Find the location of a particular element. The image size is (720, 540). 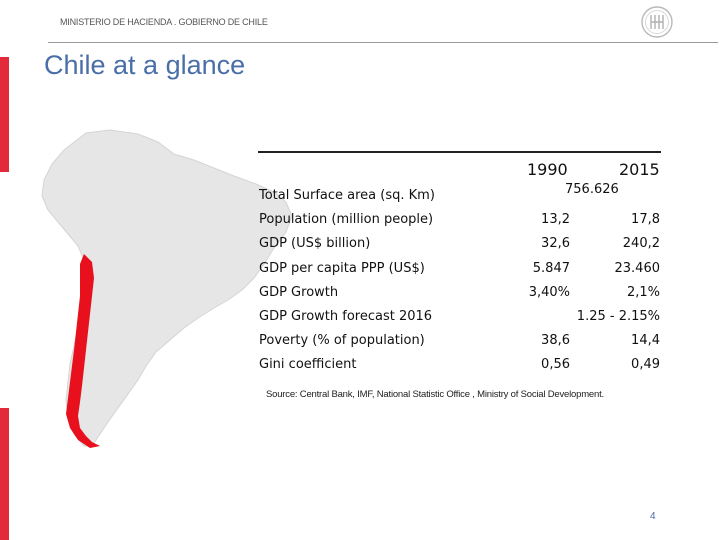

header-divider is located at coordinates (383, 42).